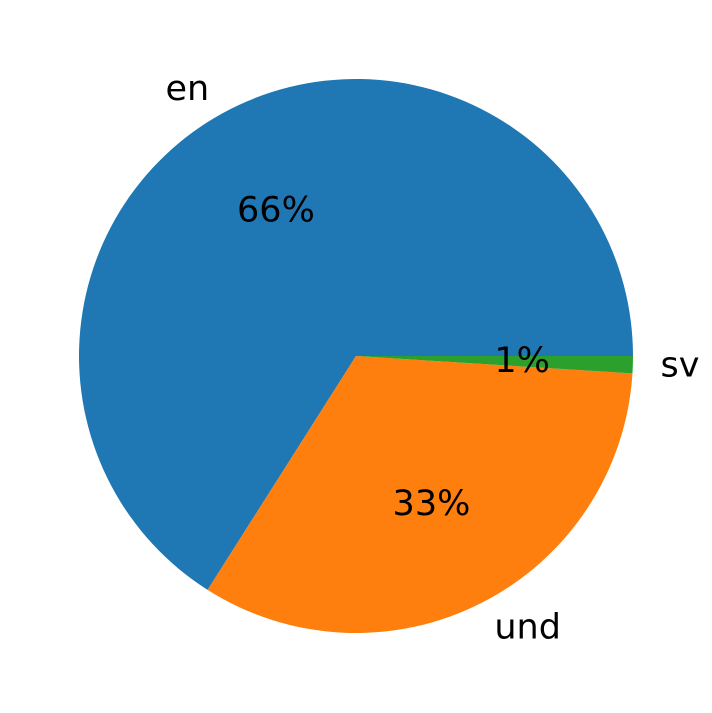  What do you see at coordinates (527, 627) in the screenshot?
I see `category-label-und: und` at bounding box center [527, 627].